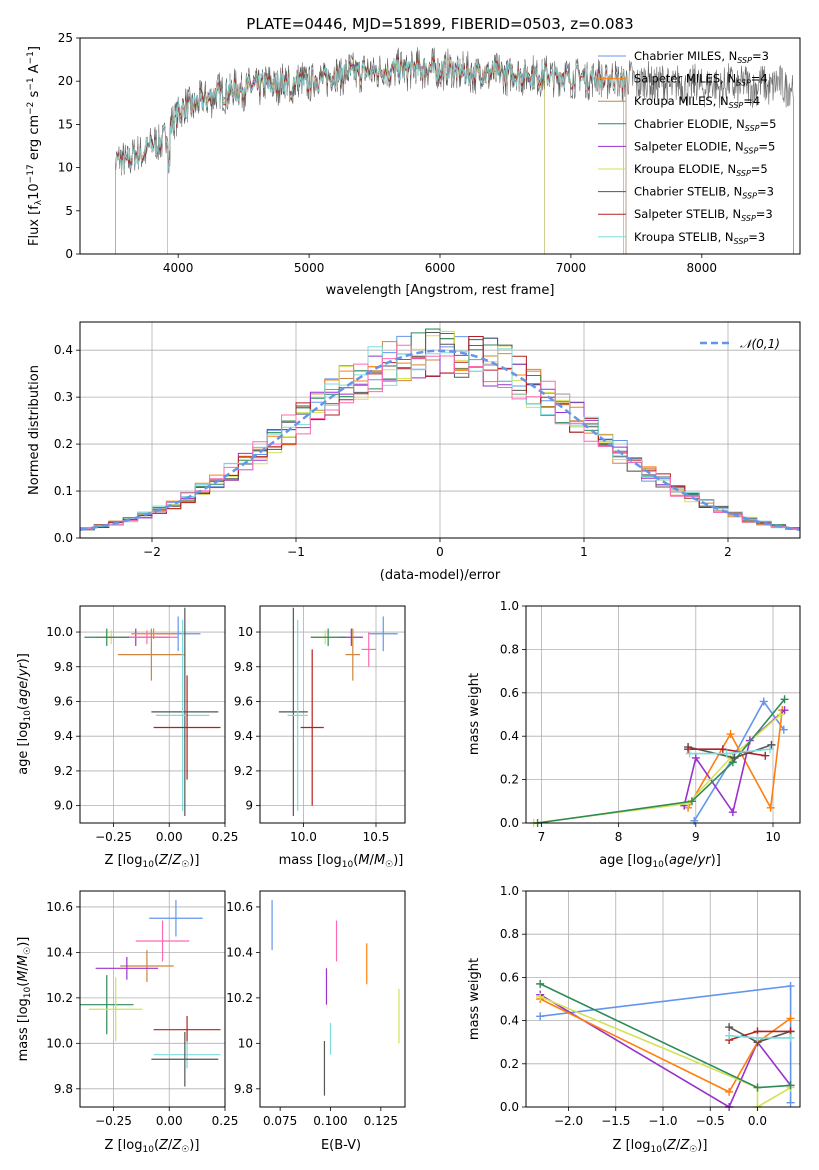 The height and width of the screenshot is (1170, 819). What do you see at coordinates (509, 1064) in the screenshot?
I see `y-tick-label: 0.2` at bounding box center [509, 1064].